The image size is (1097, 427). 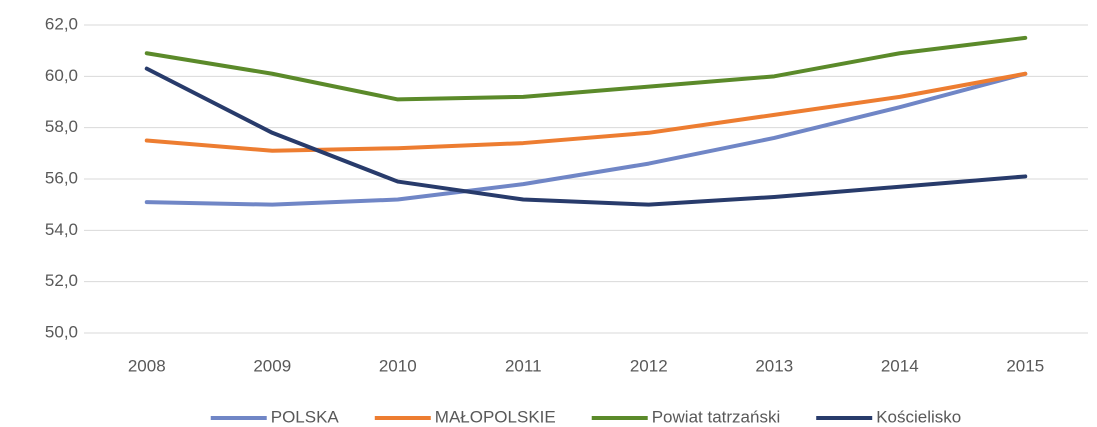 I want to click on y-tick-label: 62,0, so click(x=61, y=23).